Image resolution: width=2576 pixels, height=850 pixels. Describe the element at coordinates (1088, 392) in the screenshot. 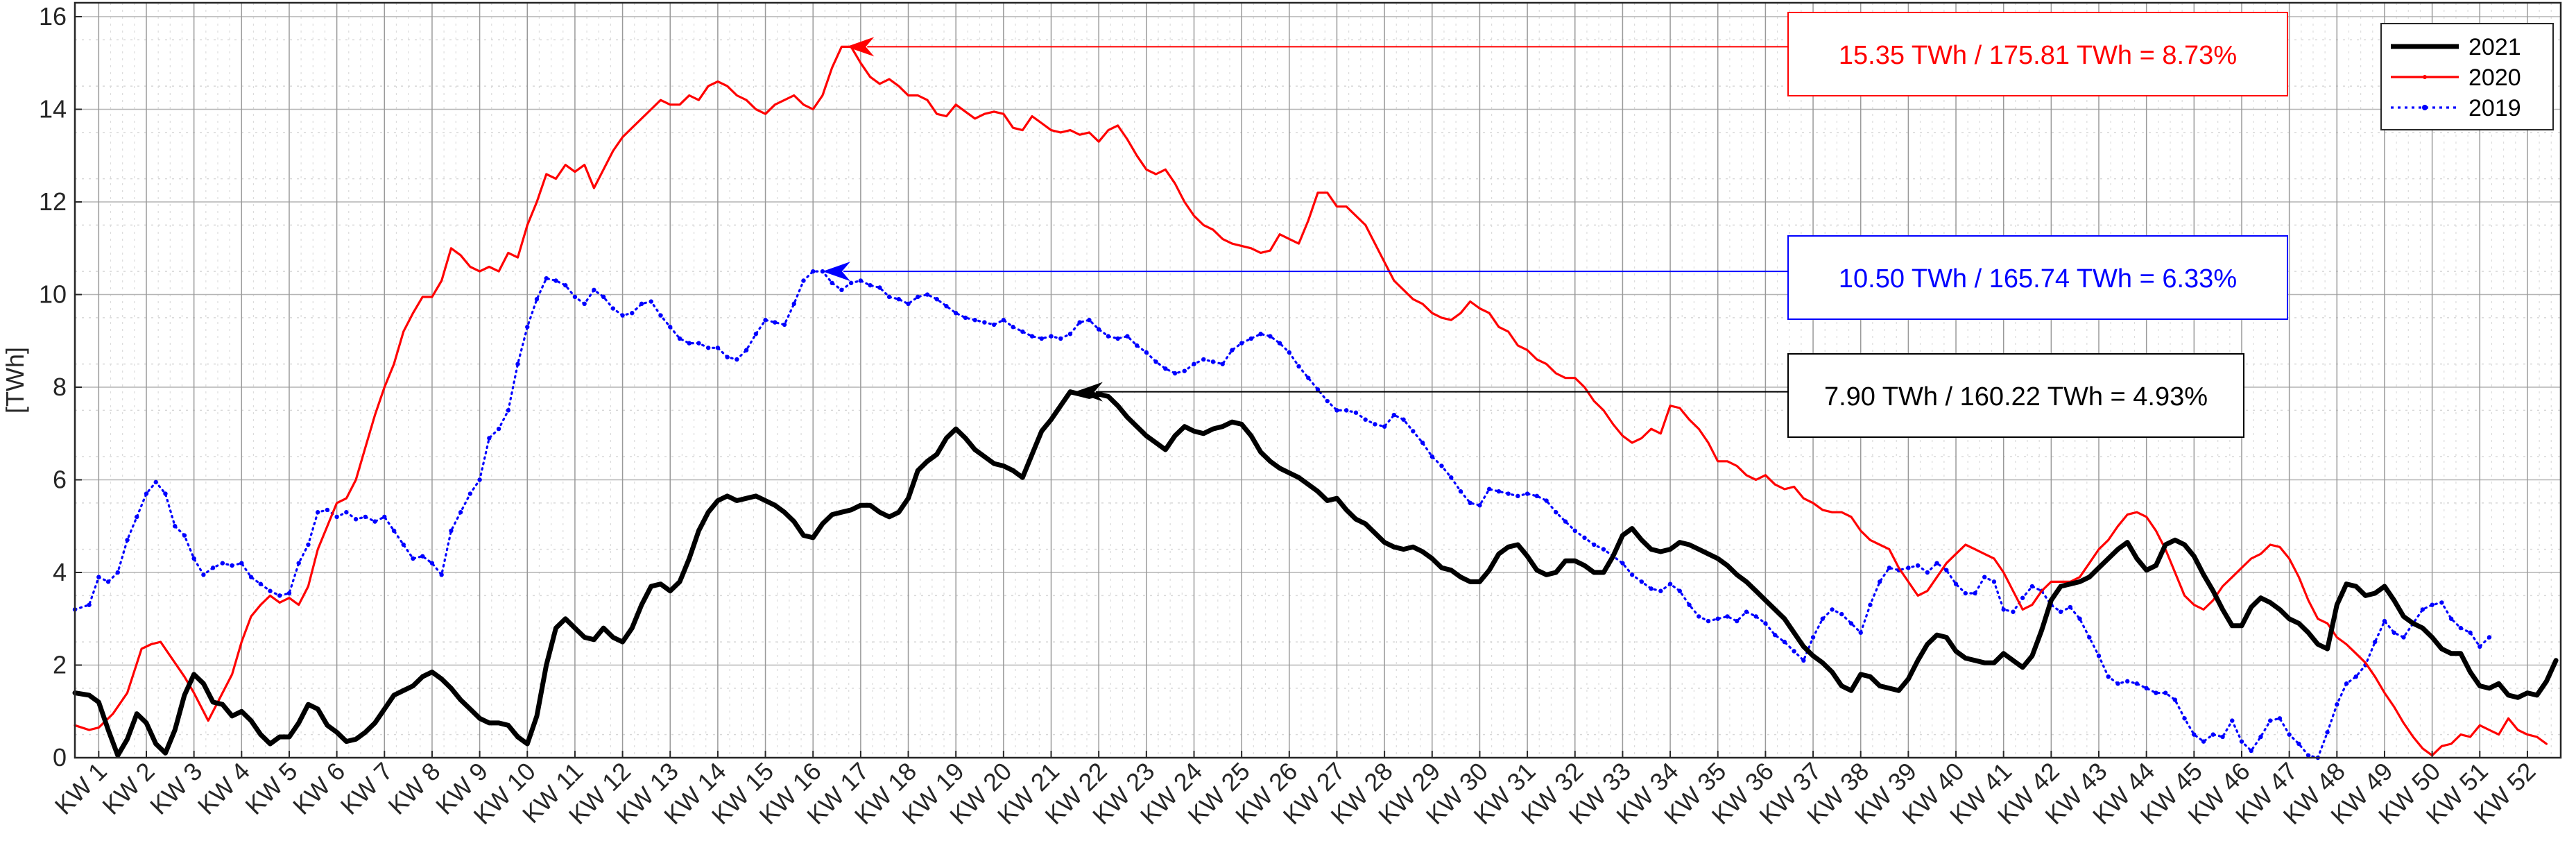

I see `annotation-arrowhead` at that location.